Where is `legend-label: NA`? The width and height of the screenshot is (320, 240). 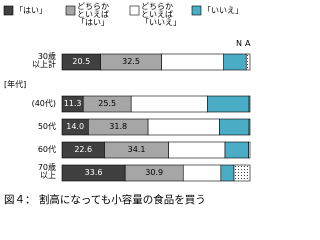
legend-label: NA is located at coordinates (245, 43).